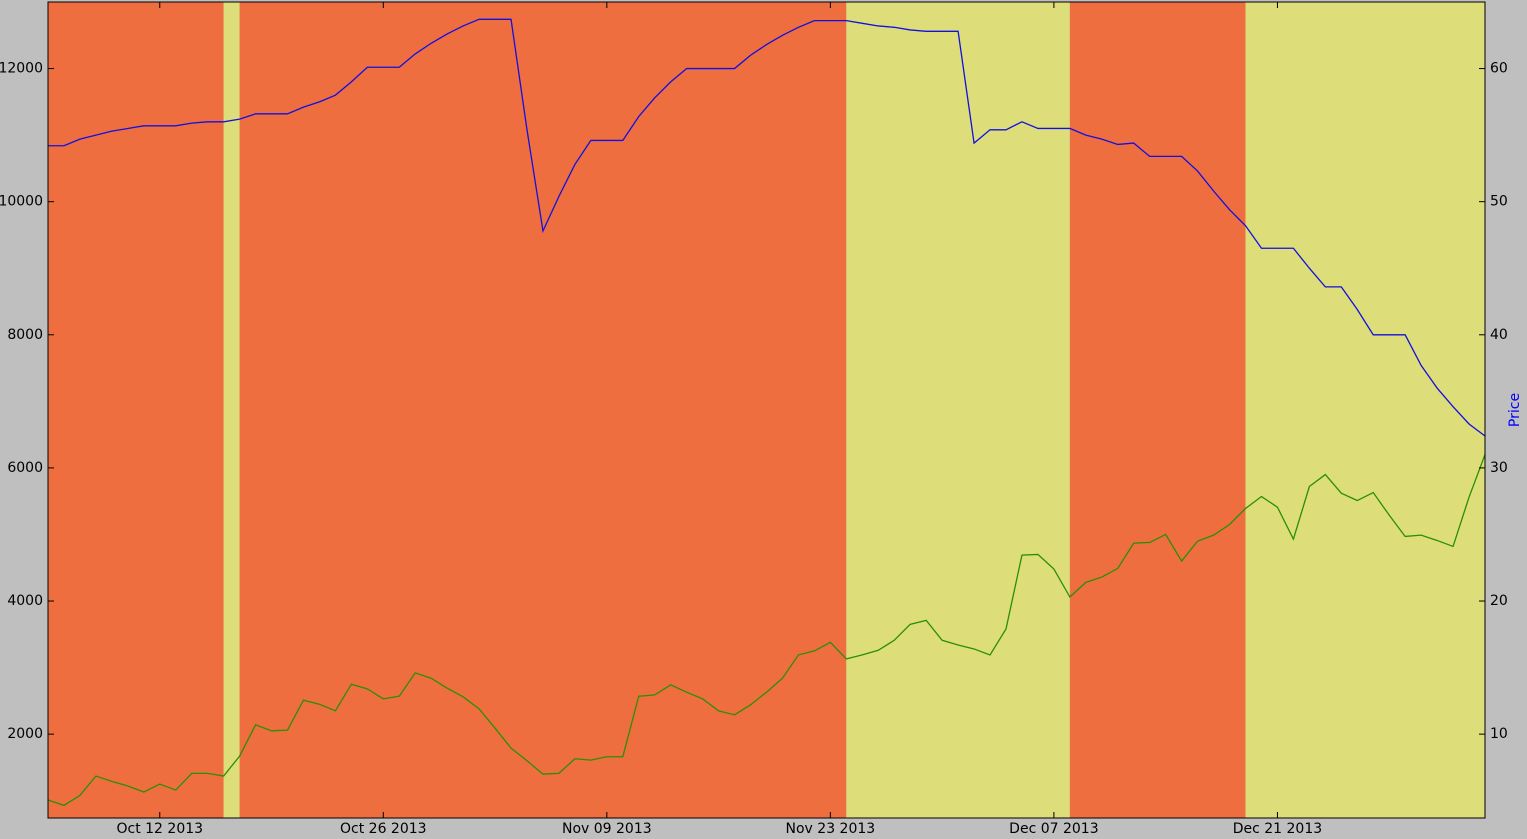  I want to click on x-tick-label: Nov 09 2013, so click(607, 829).